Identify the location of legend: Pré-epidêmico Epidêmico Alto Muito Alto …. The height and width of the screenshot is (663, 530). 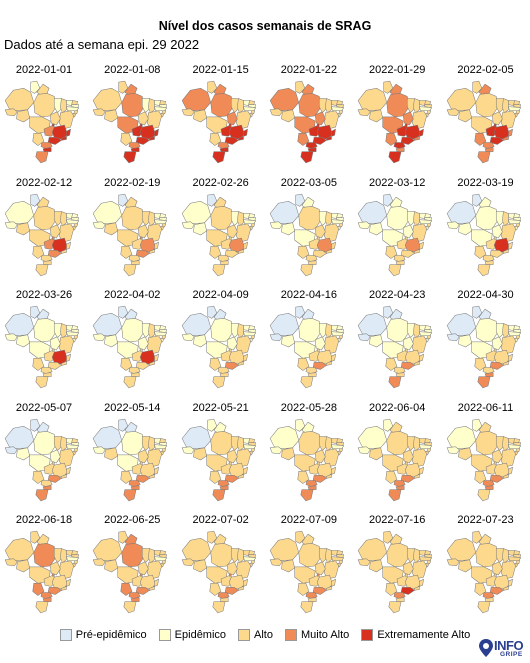
(265, 635).